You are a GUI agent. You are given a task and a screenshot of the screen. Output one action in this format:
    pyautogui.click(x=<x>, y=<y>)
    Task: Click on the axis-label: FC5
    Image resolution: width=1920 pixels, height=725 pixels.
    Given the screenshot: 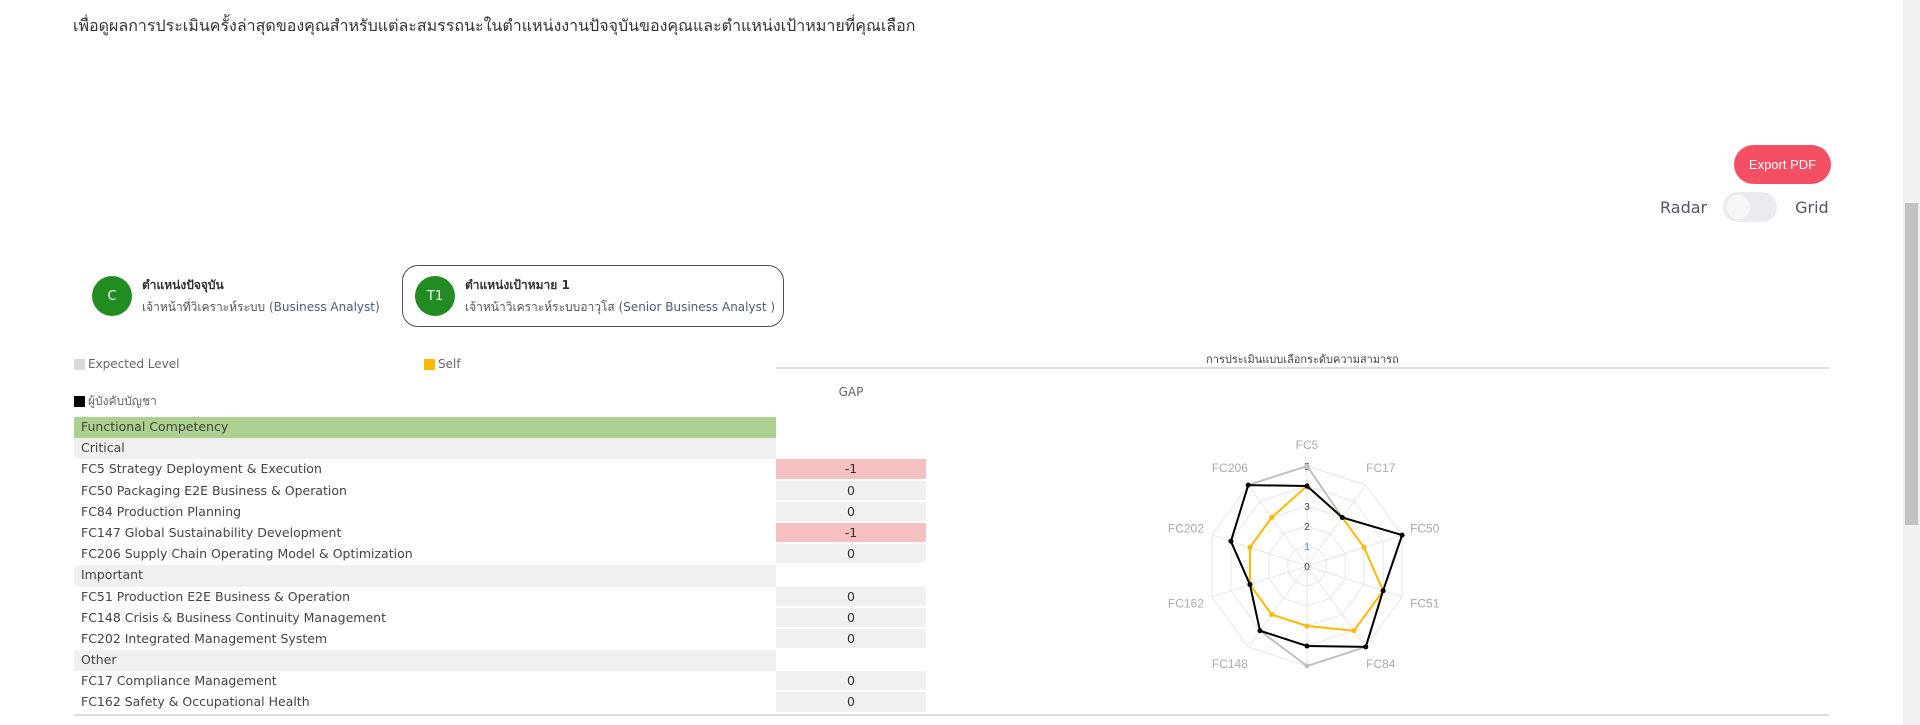 What is the action you would take?
    pyautogui.click(x=1307, y=445)
    